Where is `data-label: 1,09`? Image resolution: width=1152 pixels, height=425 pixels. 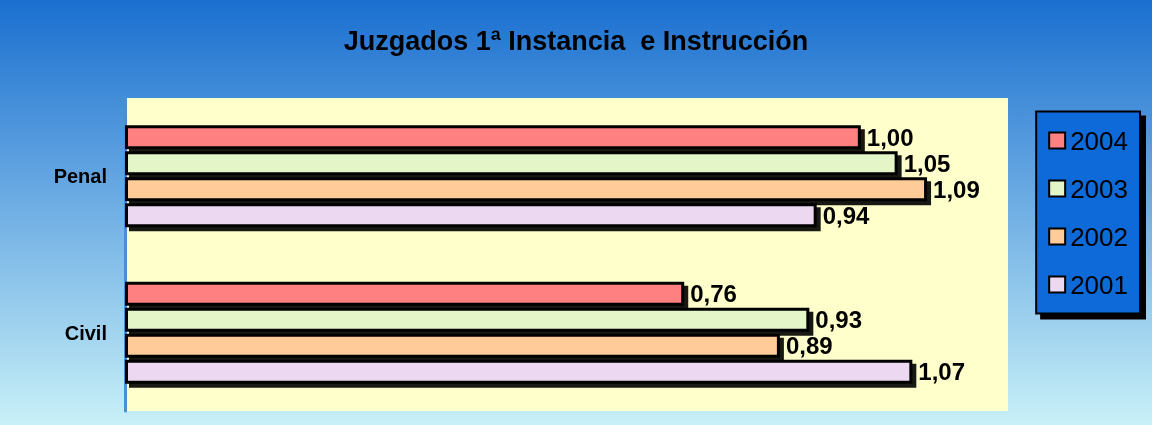
data-label: 1,09 is located at coordinates (956, 189).